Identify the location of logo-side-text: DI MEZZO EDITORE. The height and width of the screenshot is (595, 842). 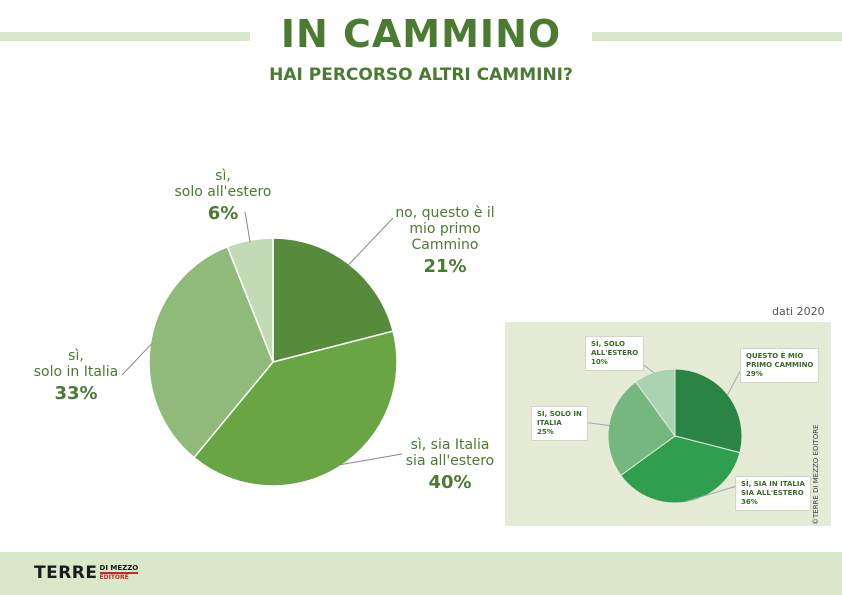
(119, 573).